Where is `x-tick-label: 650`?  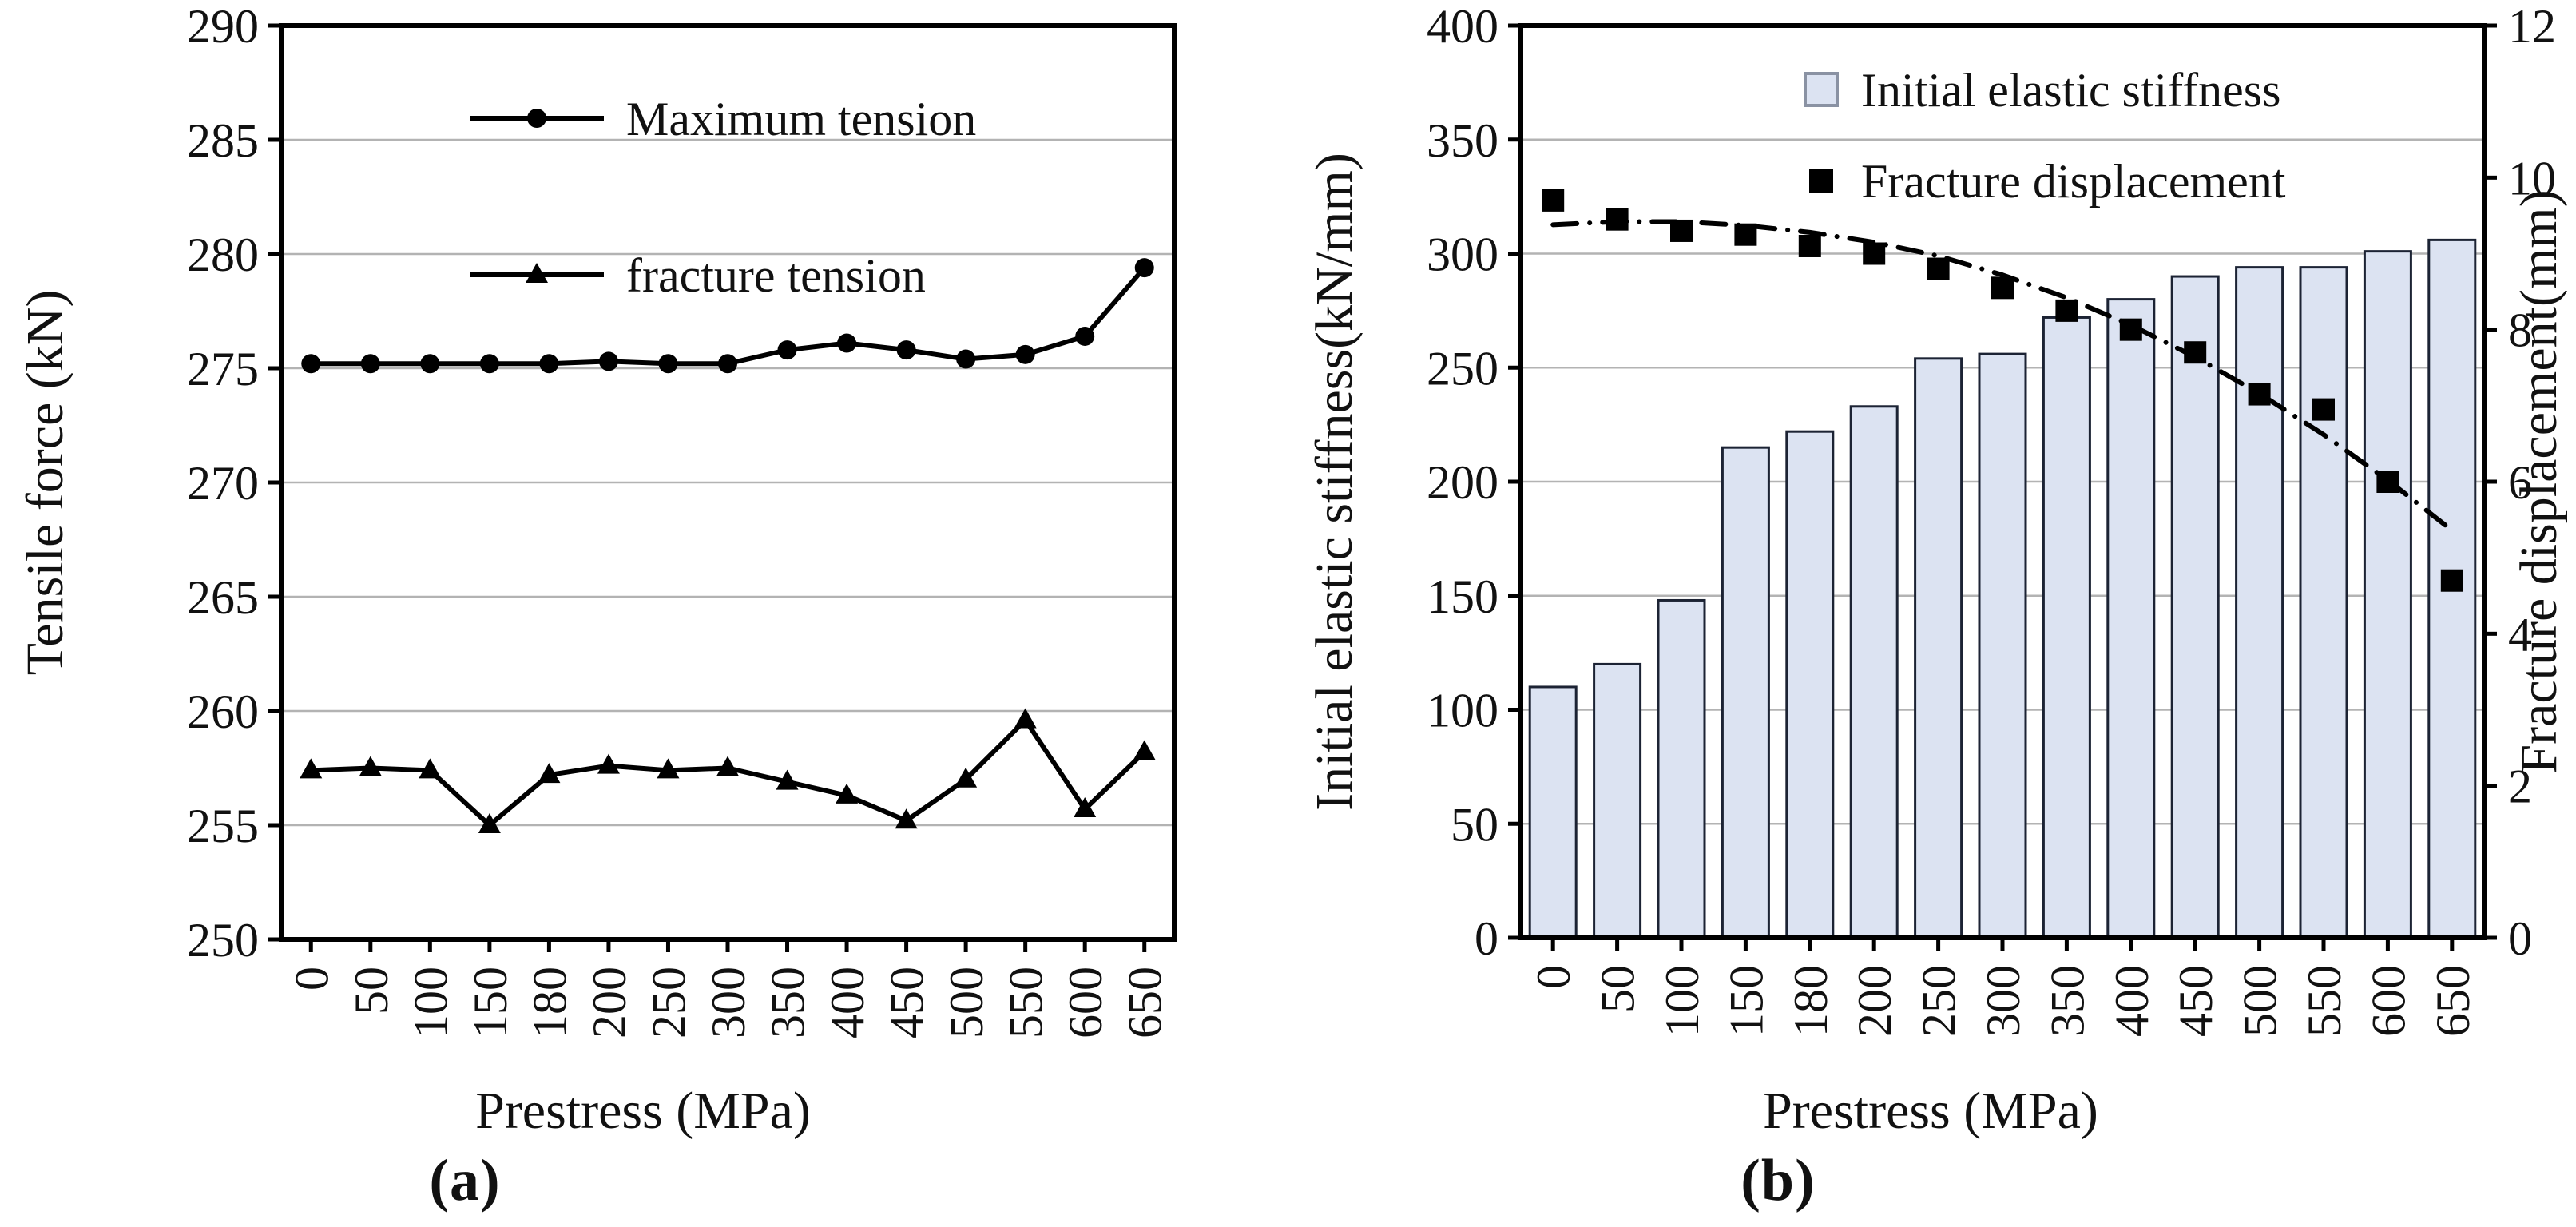
x-tick-label: 650 is located at coordinates (2453, 1001).